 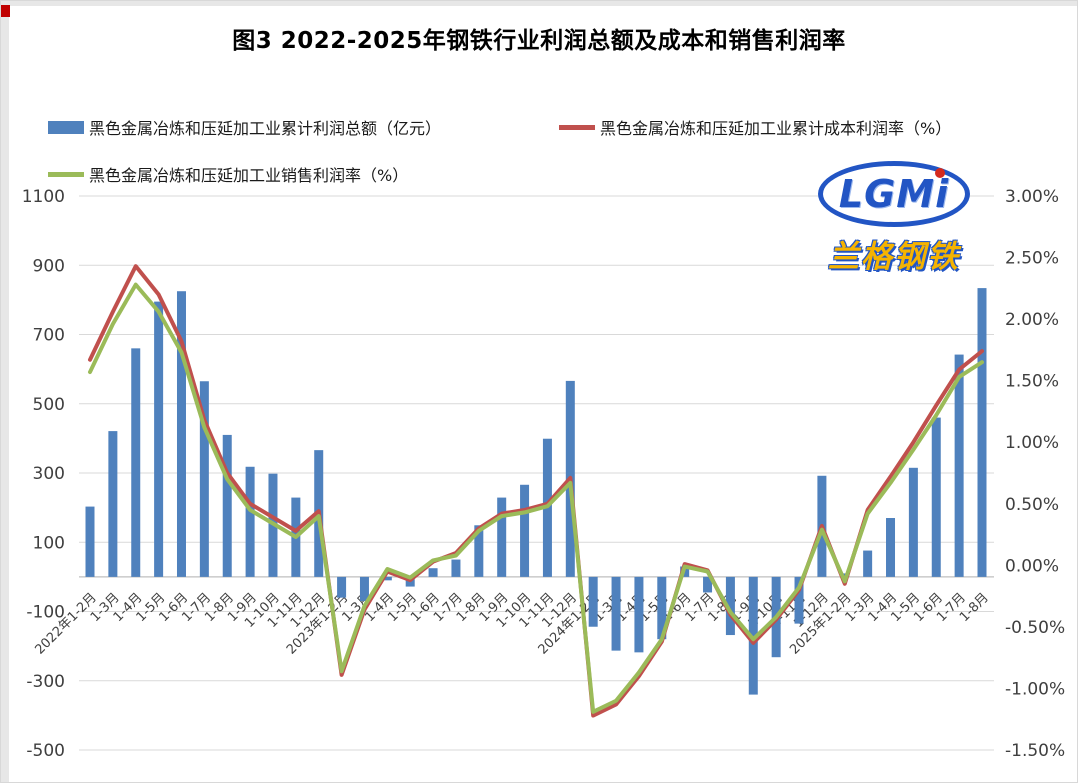 I want to click on right-axis-tick: -1.00%, so click(x=1035, y=689).